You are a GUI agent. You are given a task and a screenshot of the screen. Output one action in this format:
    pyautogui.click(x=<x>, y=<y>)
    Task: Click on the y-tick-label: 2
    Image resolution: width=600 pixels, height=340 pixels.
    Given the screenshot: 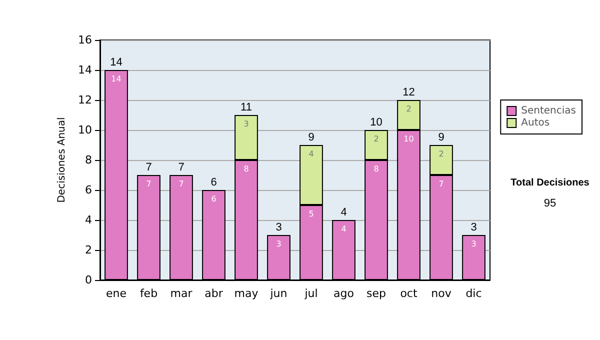 What is the action you would take?
    pyautogui.click(x=88, y=250)
    